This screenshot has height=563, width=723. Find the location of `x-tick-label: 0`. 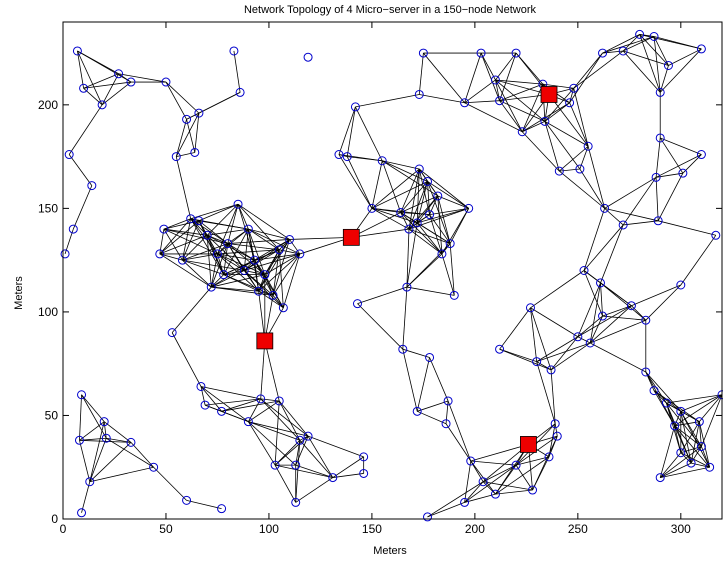

x-tick-label: 0 is located at coordinates (63, 529).